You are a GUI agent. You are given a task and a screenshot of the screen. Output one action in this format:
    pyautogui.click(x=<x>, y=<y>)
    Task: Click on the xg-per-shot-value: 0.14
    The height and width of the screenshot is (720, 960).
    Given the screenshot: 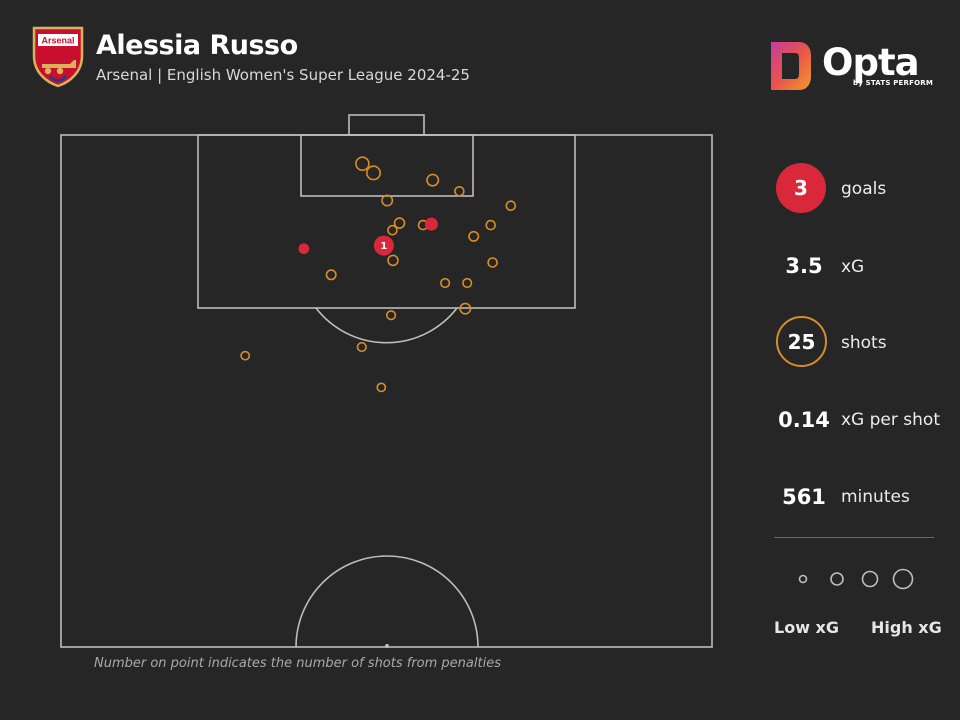 What is the action you would take?
    pyautogui.click(x=804, y=420)
    